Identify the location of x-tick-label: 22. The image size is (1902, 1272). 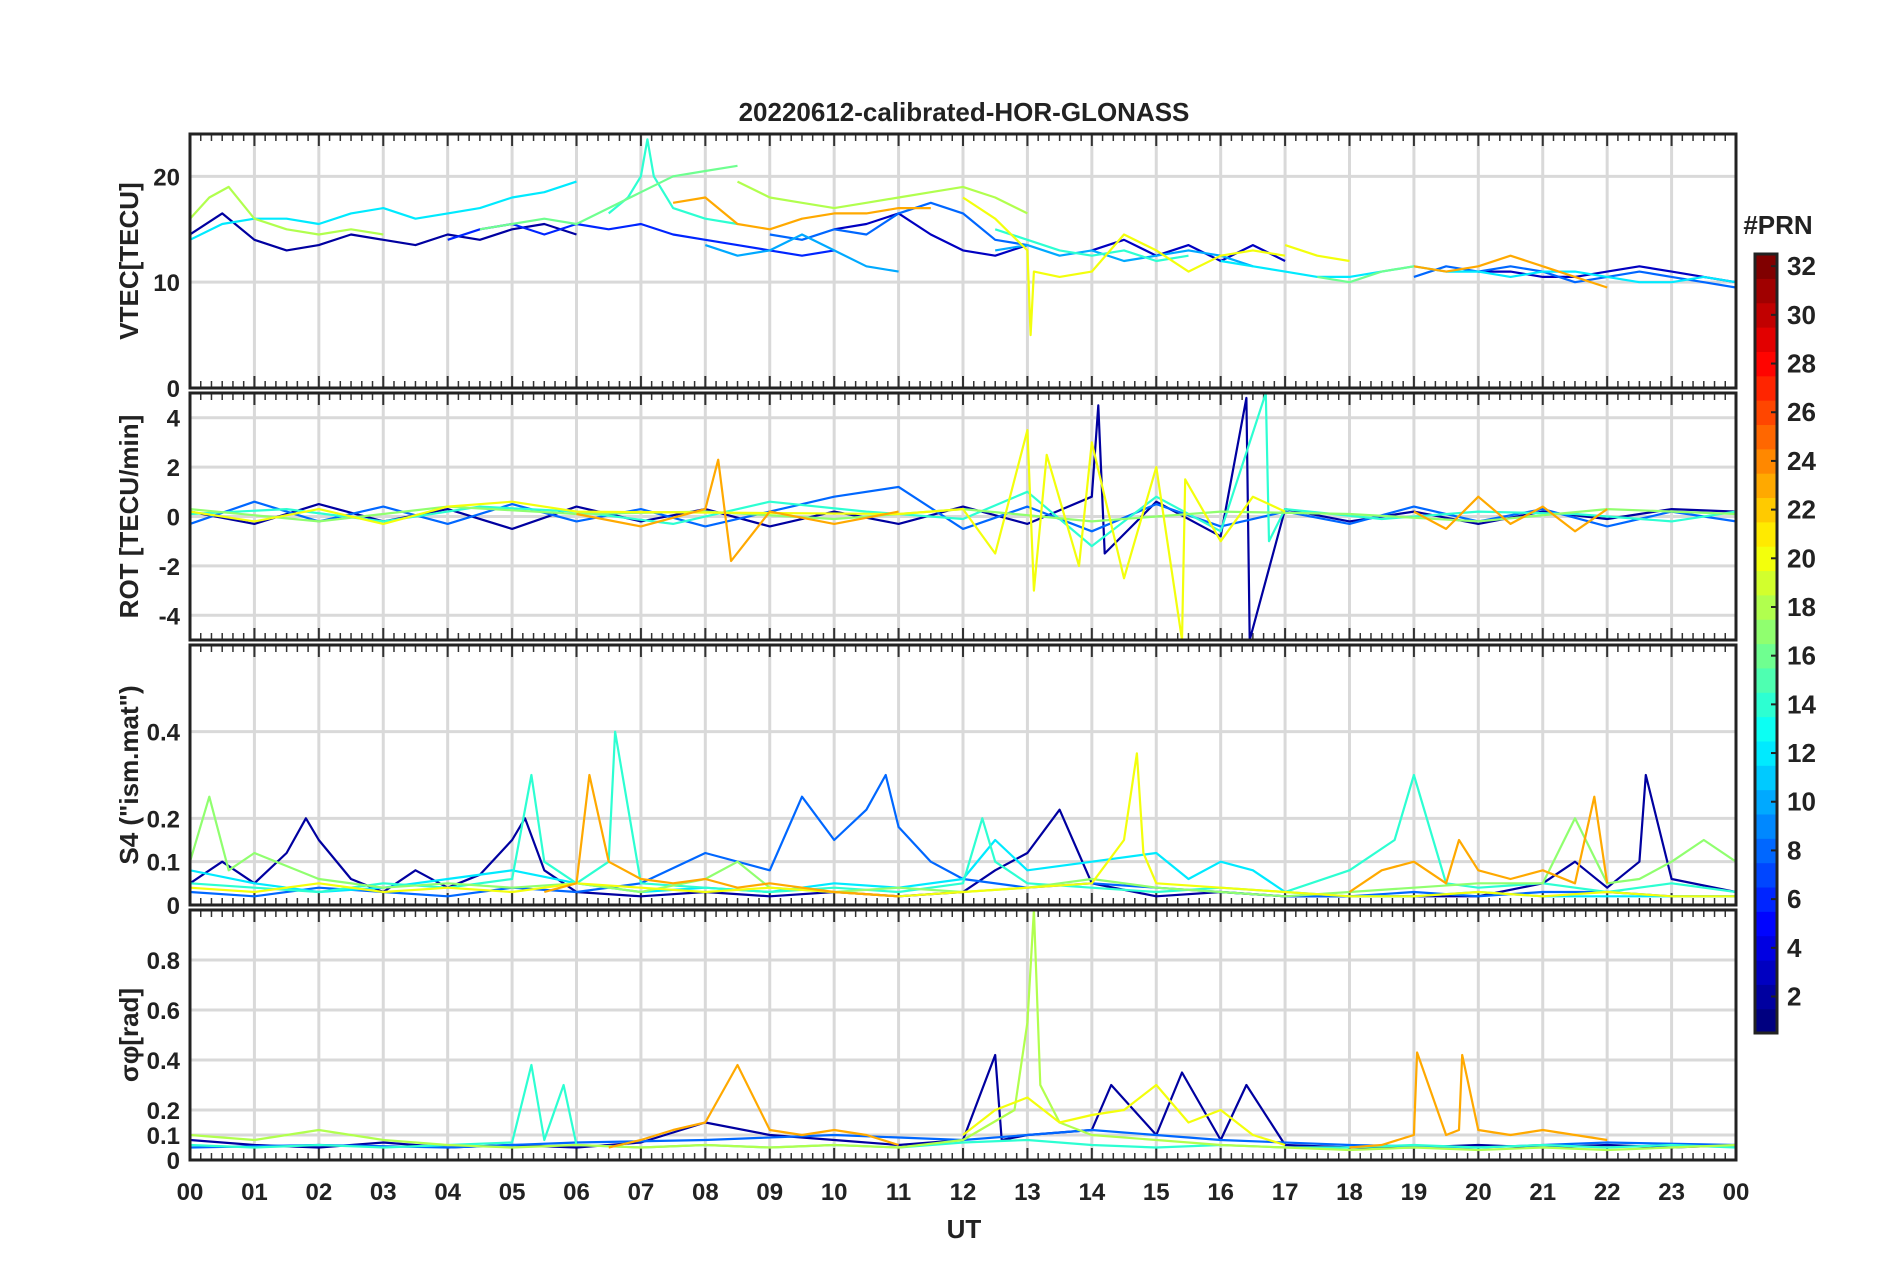
(1607, 1192).